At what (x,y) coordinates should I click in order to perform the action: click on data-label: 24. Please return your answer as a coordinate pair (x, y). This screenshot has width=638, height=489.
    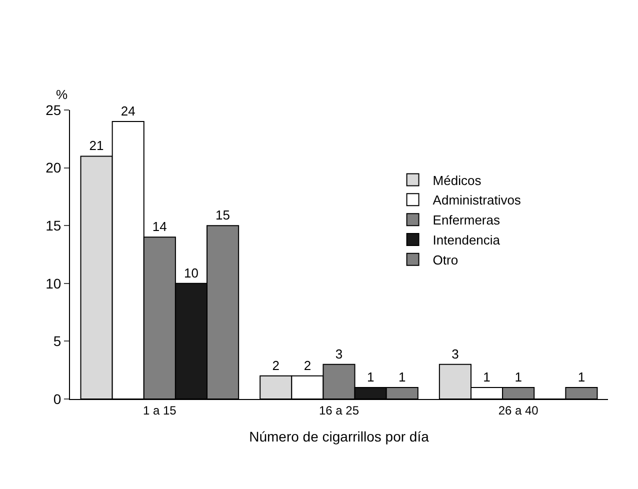
    Looking at the image, I should click on (128, 111).